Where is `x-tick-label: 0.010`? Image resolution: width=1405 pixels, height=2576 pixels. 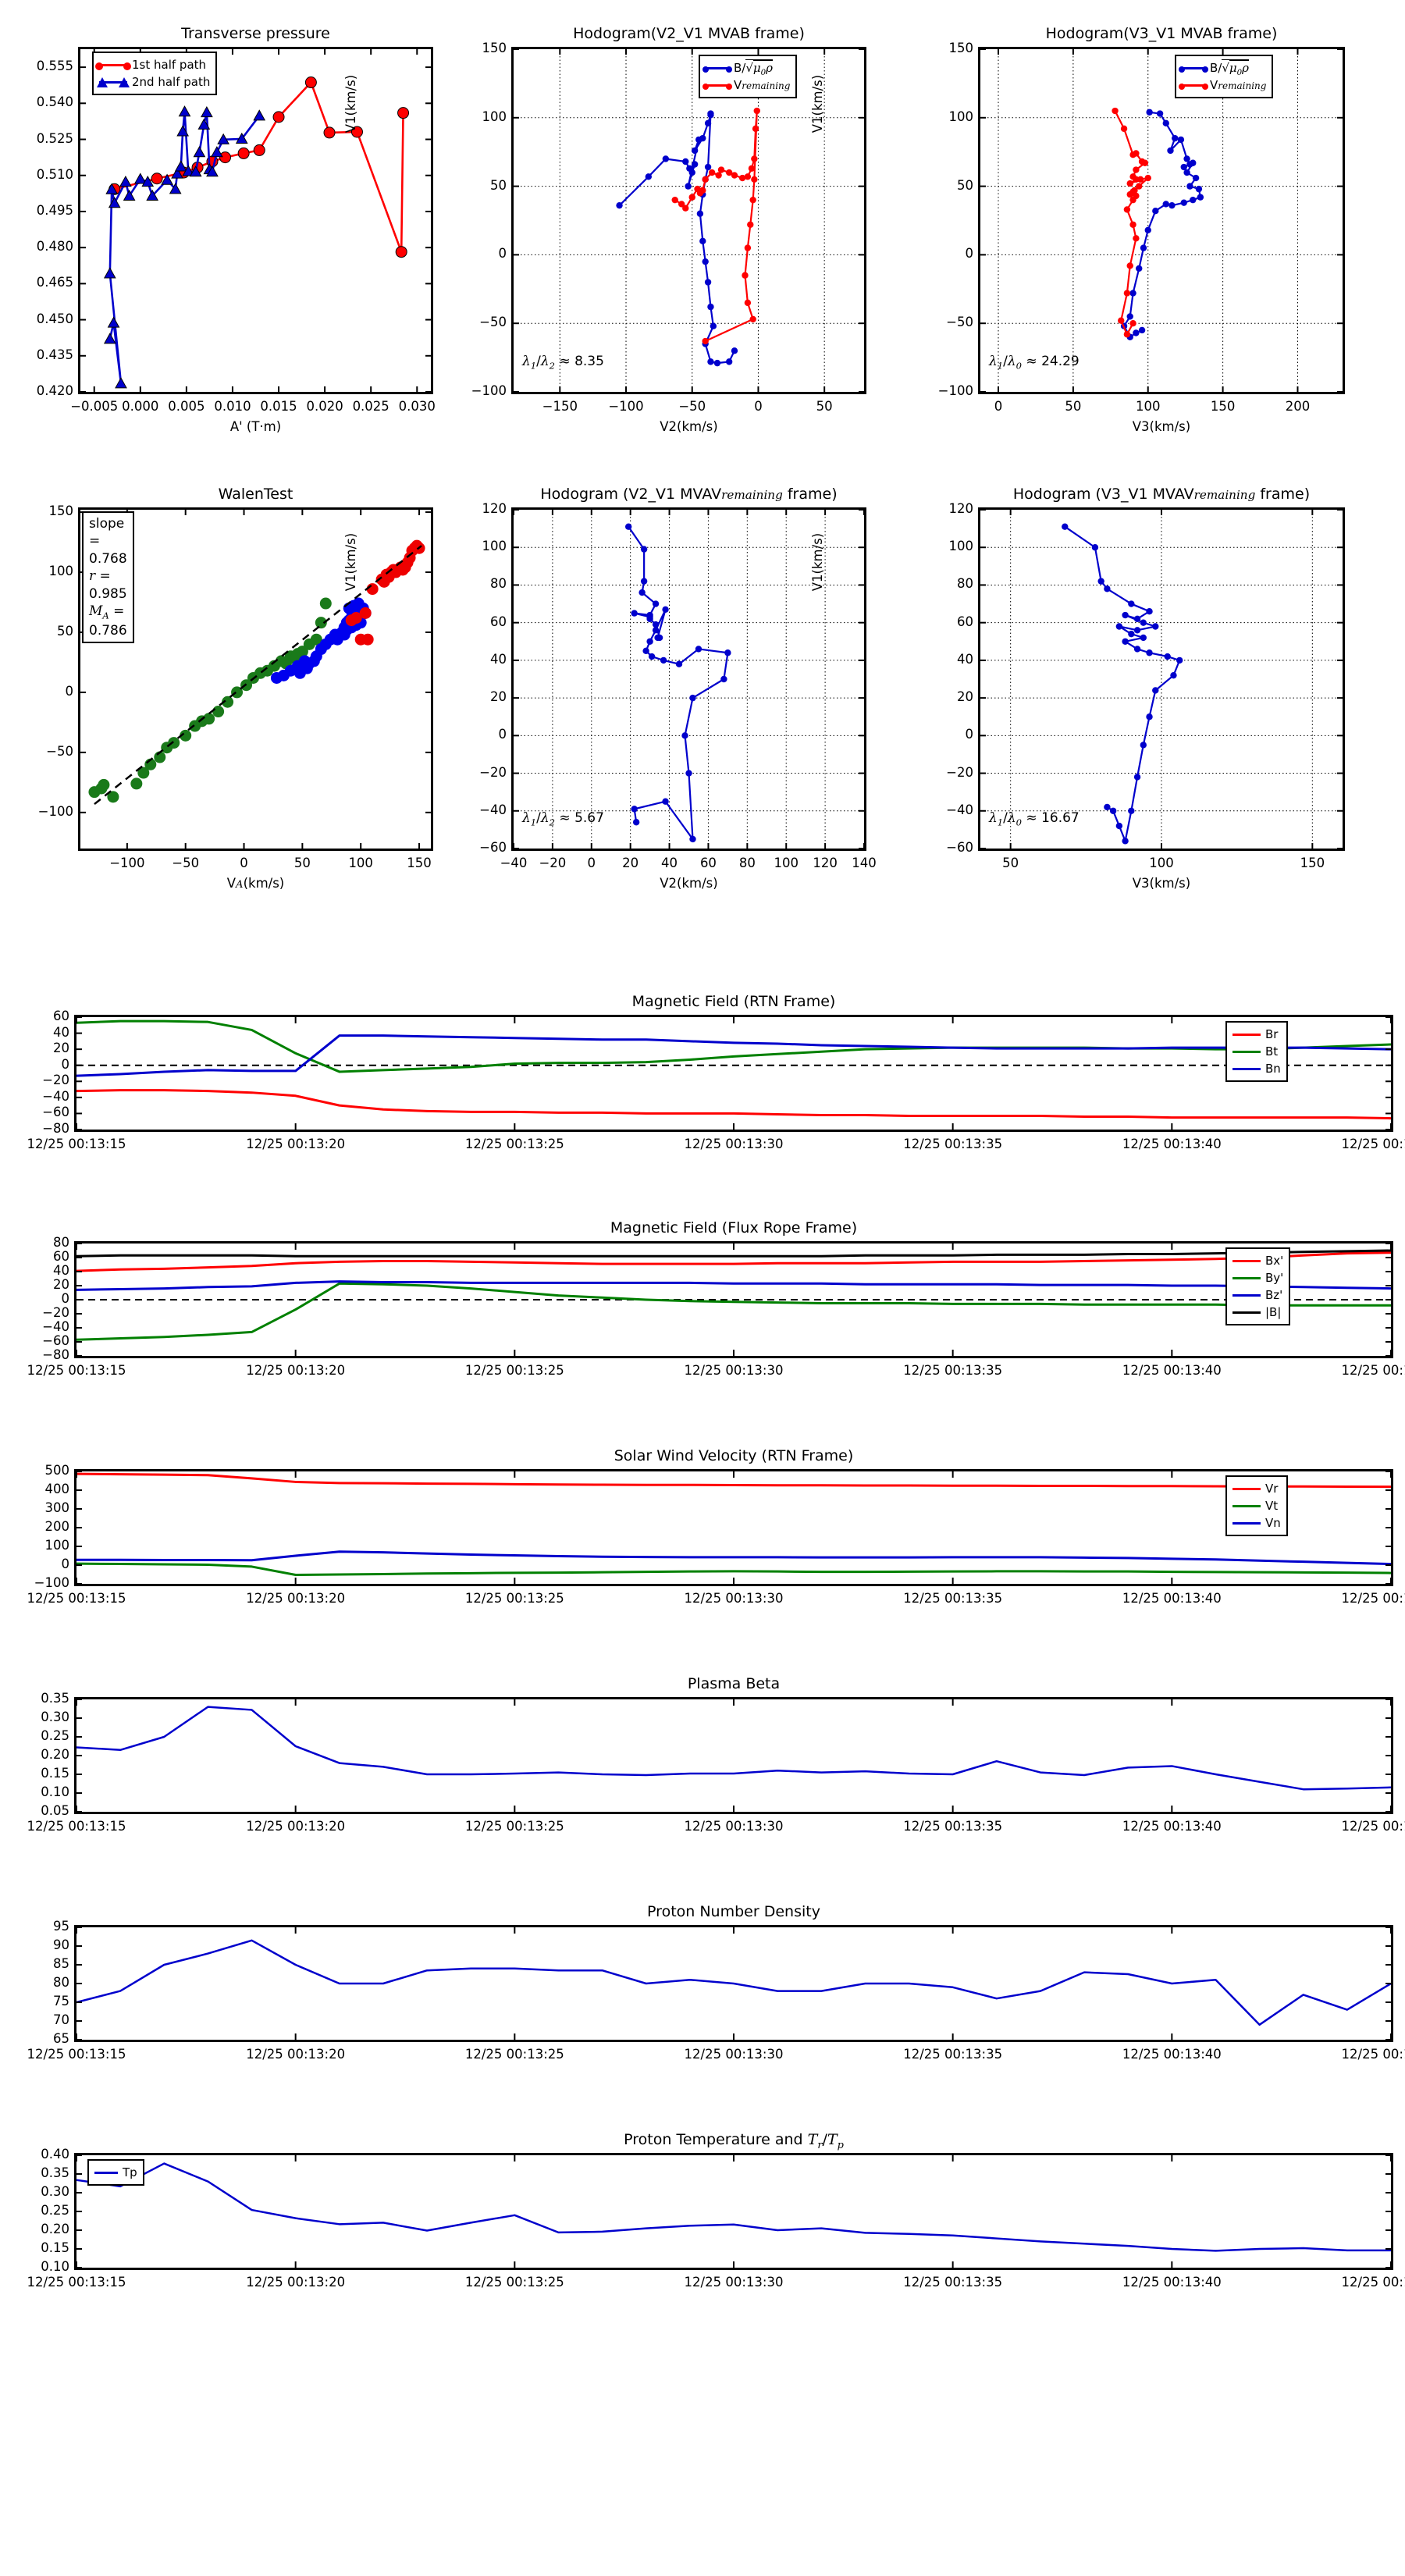
x-tick-label: 0.010 is located at coordinates (233, 406).